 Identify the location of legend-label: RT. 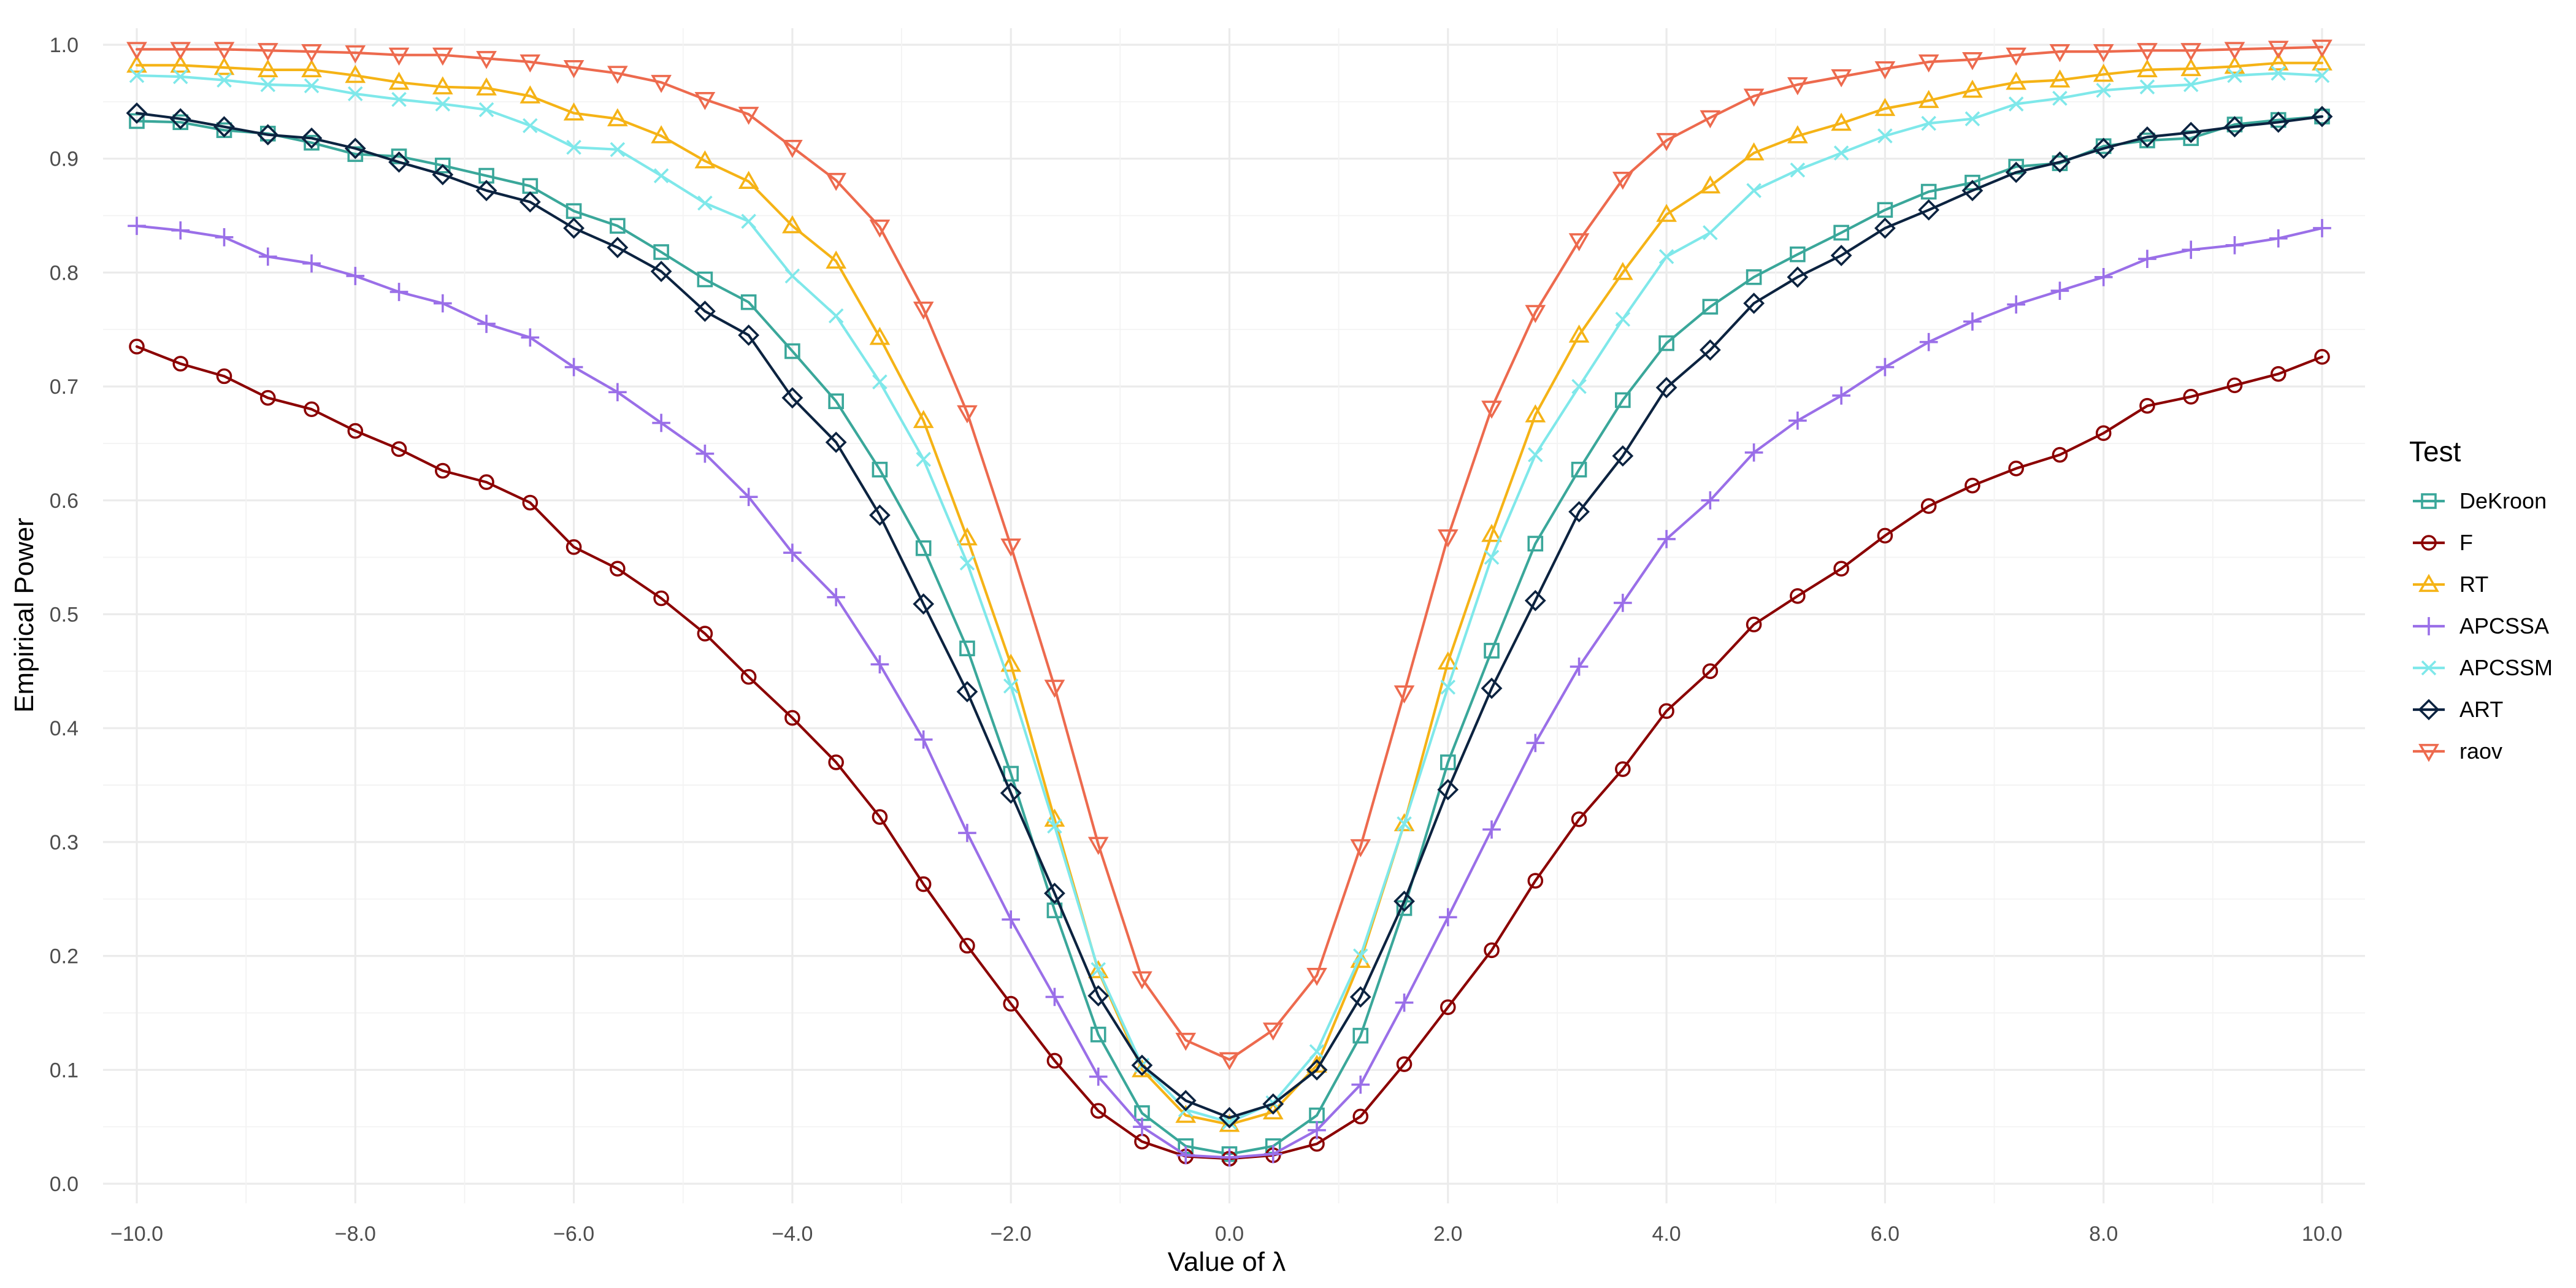
(2473, 584).